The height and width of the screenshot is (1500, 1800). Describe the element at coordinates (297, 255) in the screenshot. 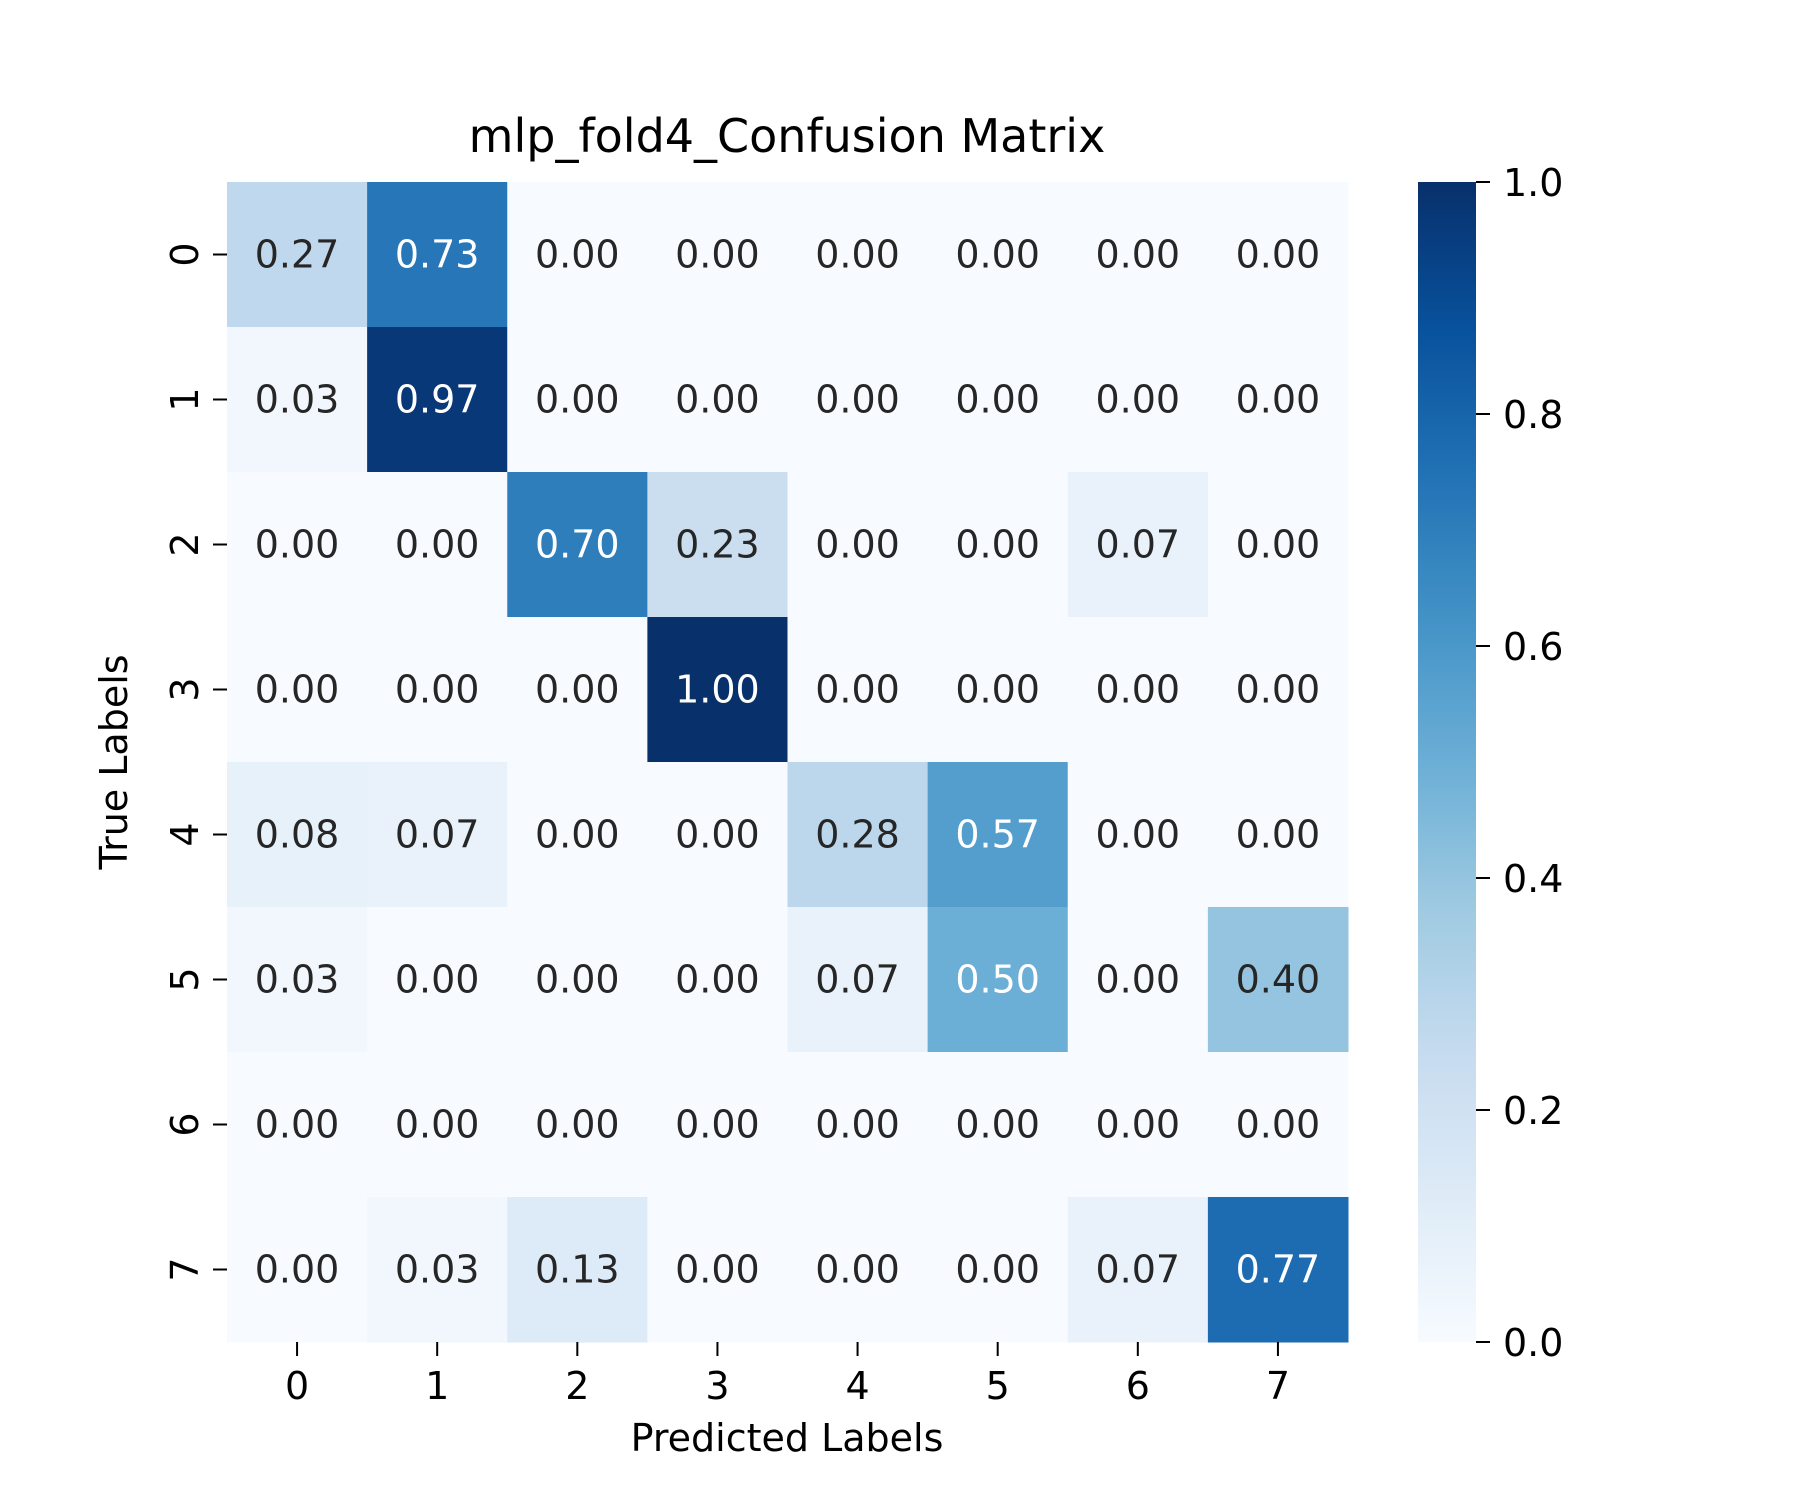

I see `cell-value-label: 0.27` at that location.